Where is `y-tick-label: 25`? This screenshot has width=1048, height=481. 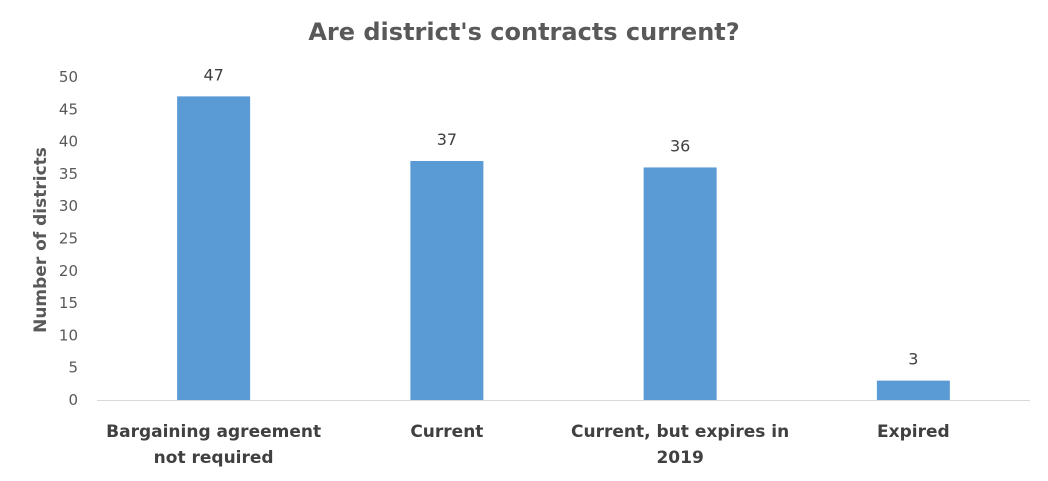
y-tick-label: 25 is located at coordinates (68, 239).